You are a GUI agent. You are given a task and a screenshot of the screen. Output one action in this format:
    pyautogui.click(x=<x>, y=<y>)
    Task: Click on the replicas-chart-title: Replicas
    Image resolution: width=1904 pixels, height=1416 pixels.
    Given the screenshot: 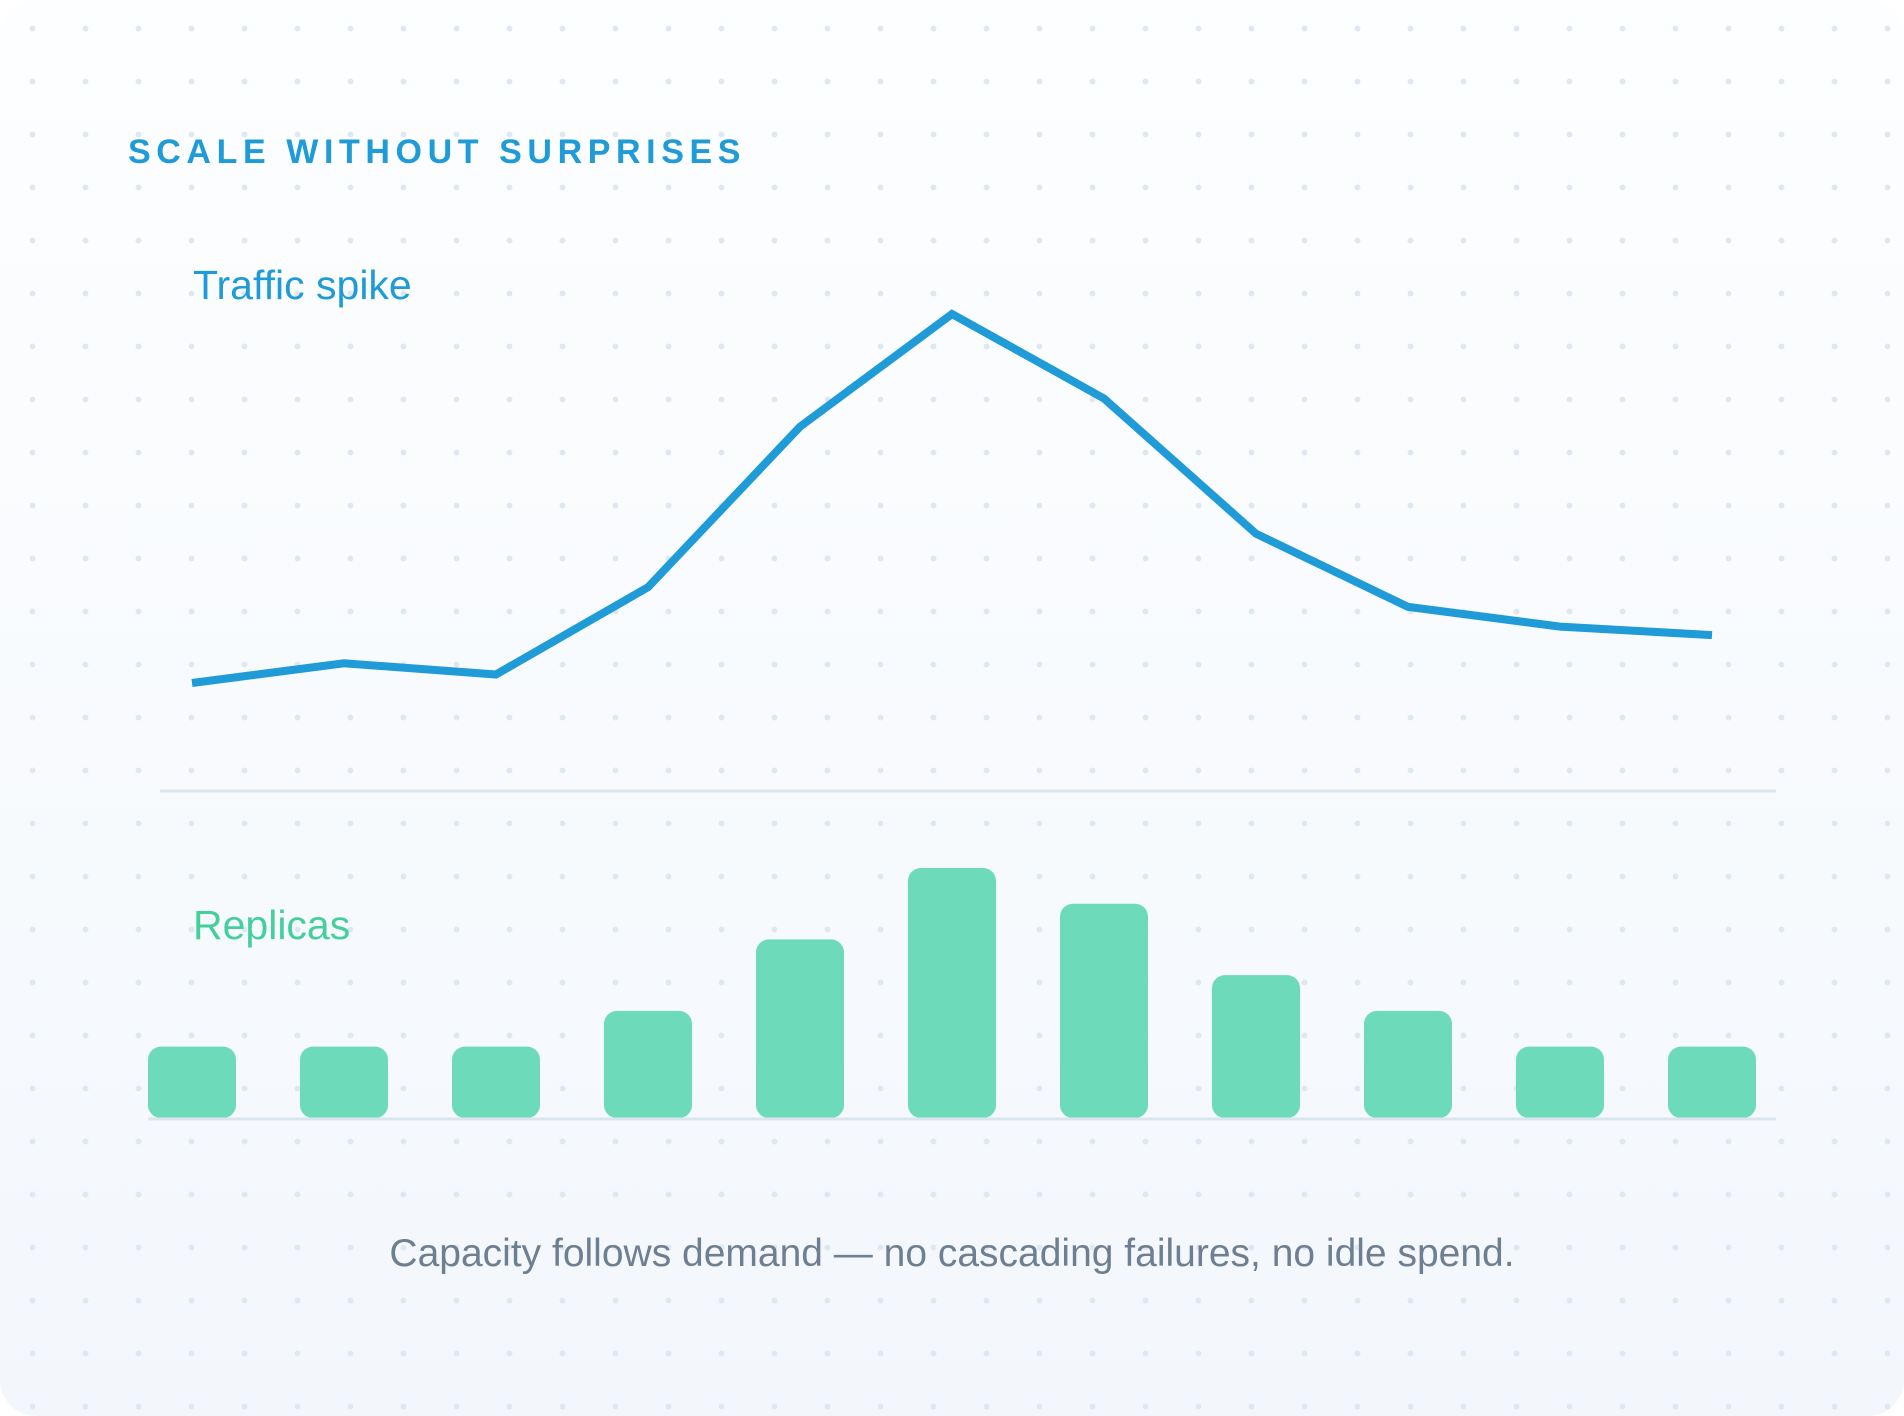 What is the action you would take?
    pyautogui.click(x=271, y=925)
    